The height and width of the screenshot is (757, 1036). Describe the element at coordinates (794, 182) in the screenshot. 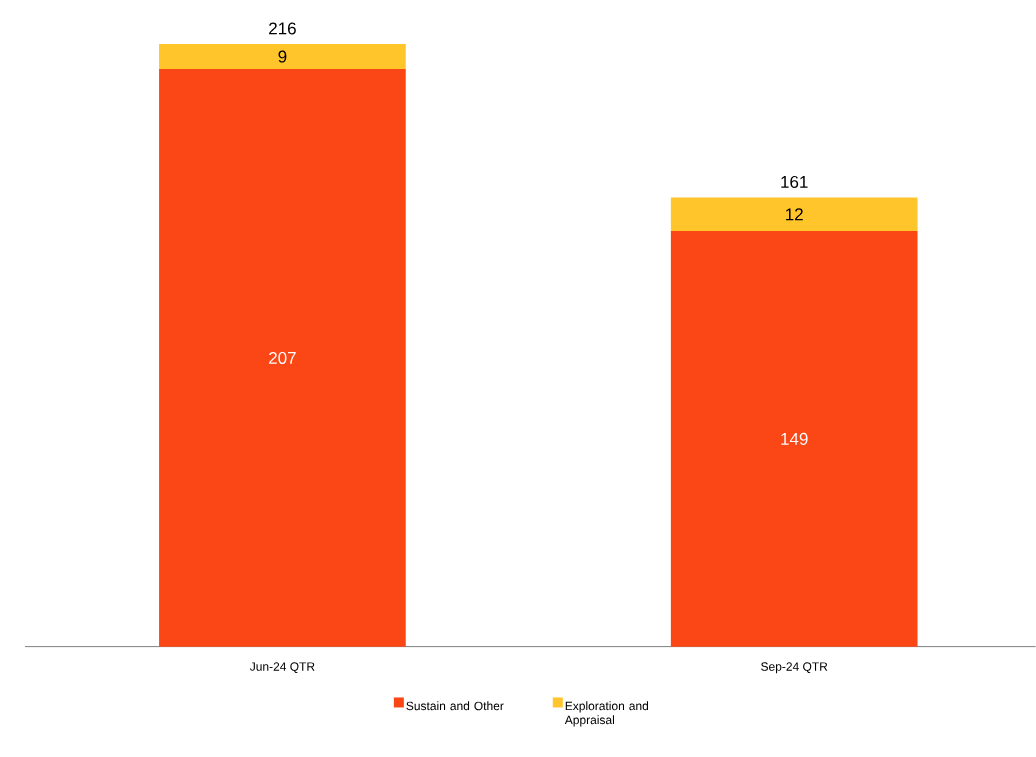

I see `total-label: 161` at that location.